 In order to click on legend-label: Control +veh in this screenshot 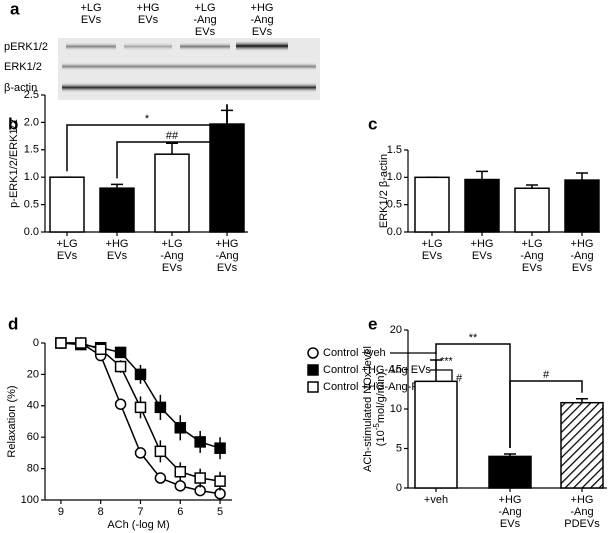, I will do `click(354, 353)`.